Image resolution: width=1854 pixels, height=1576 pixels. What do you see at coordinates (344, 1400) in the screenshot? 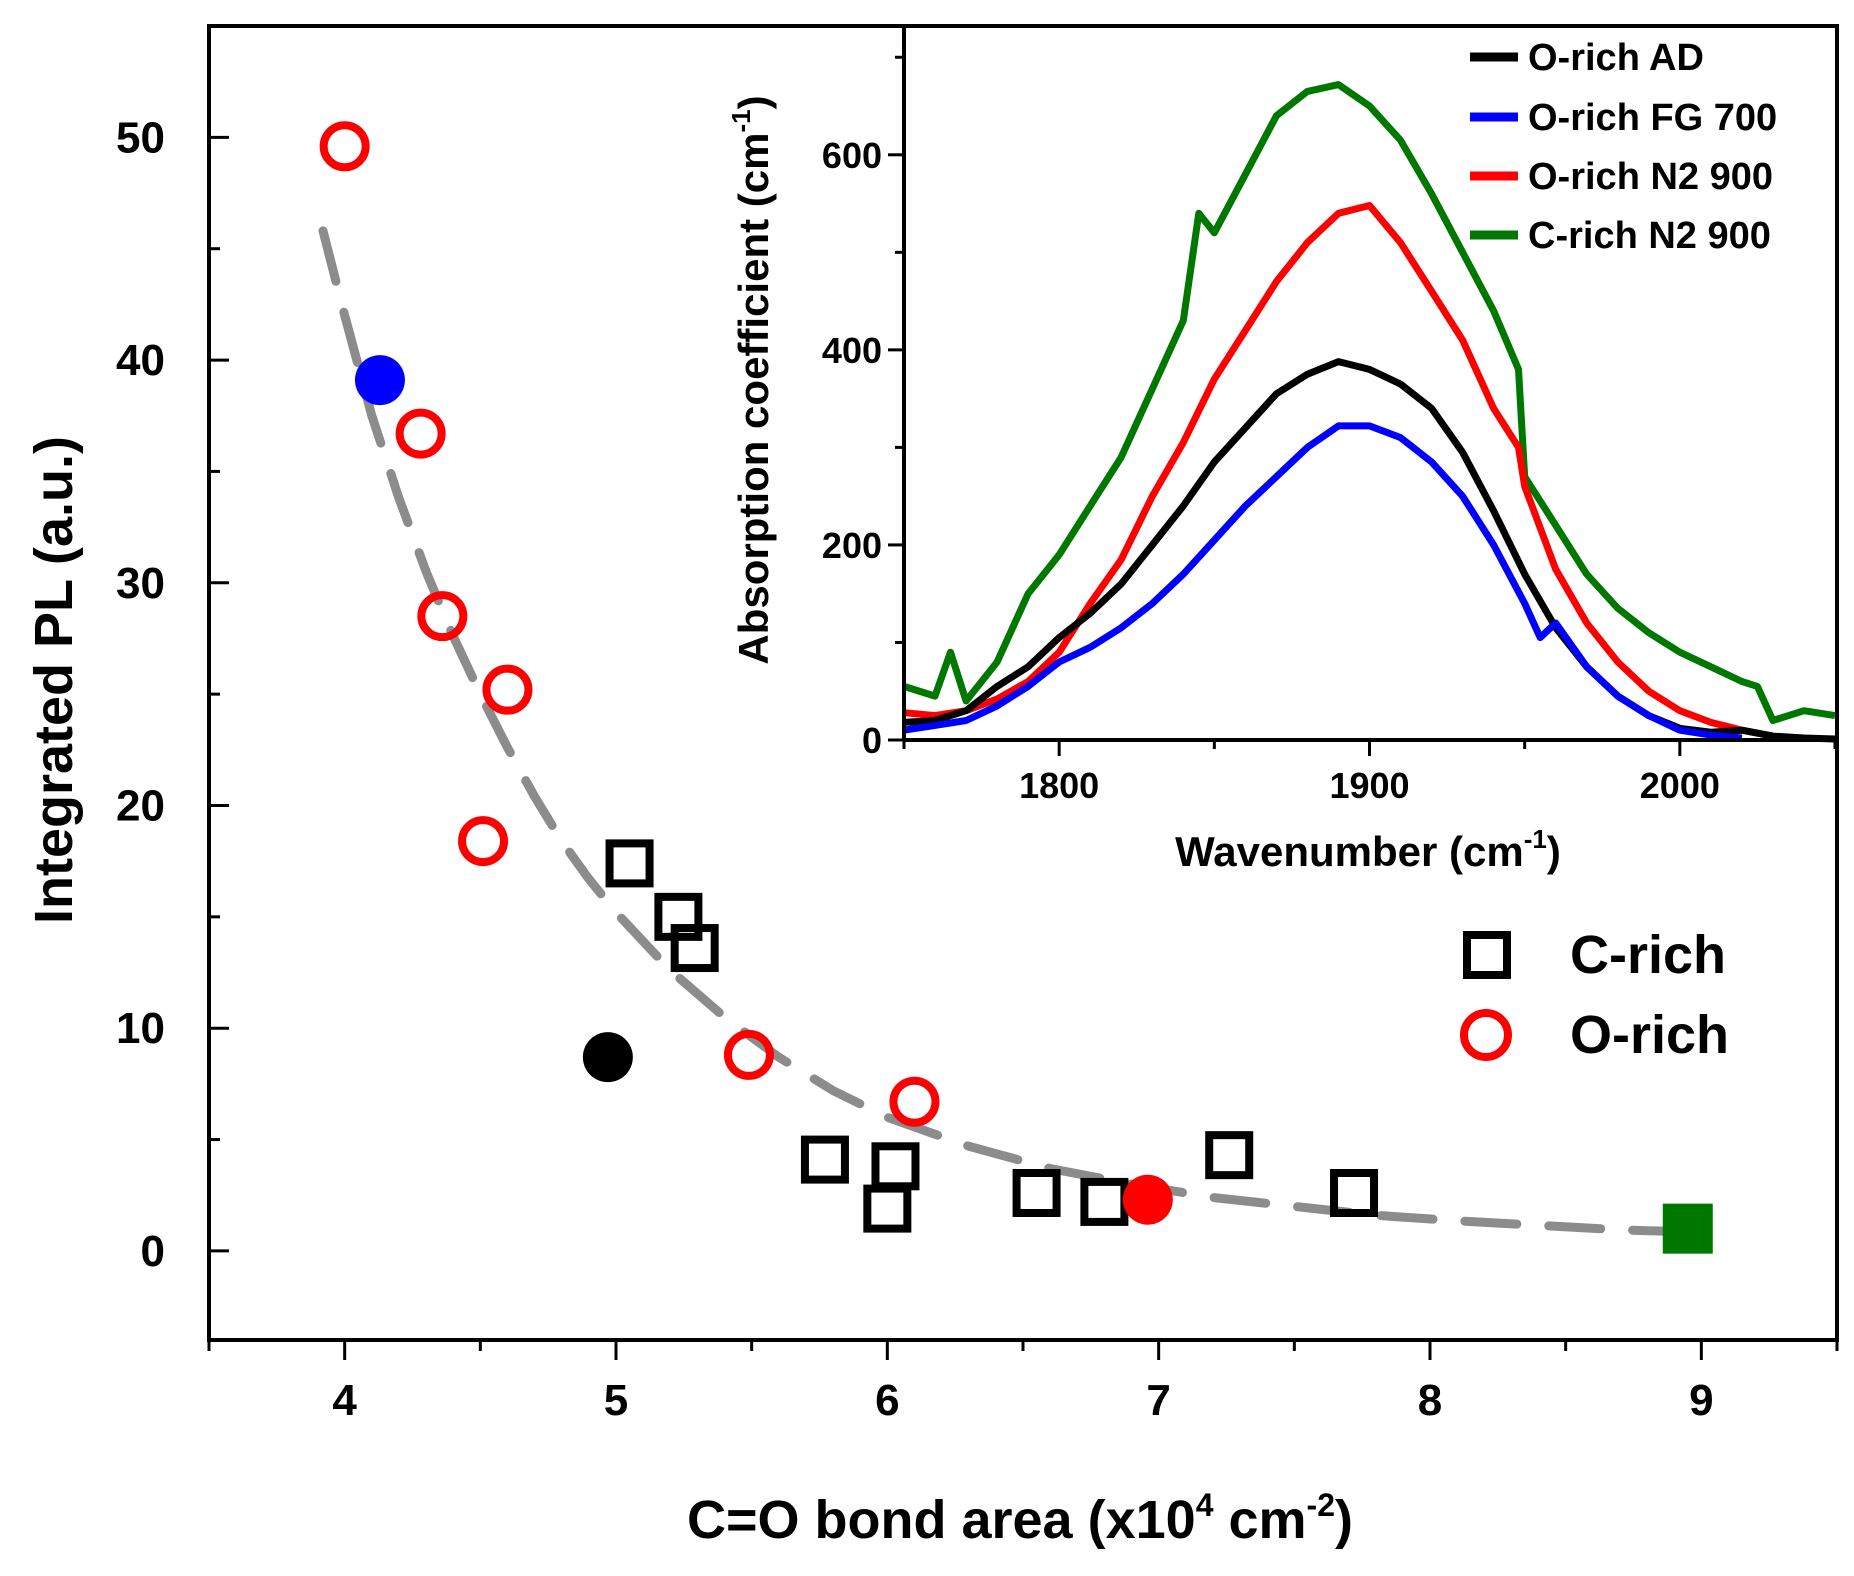
I see `x-tick-label: 4` at bounding box center [344, 1400].